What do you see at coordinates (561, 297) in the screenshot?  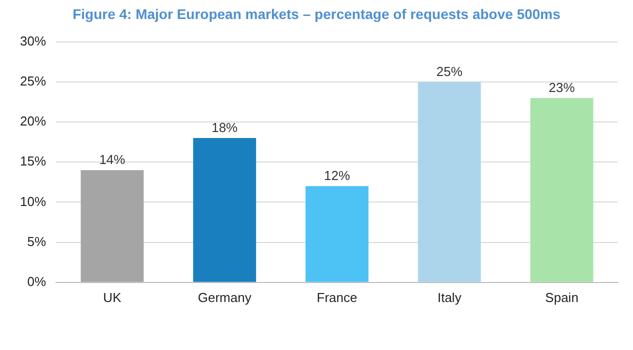 I see `x-tick-label: Spain` at bounding box center [561, 297].